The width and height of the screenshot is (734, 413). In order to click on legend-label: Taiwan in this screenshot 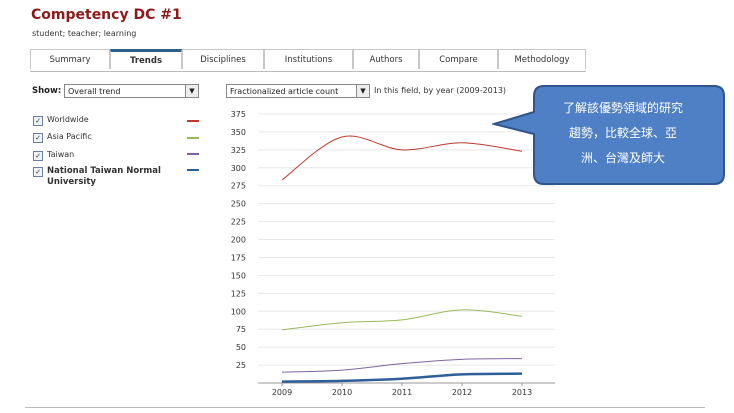, I will do `click(61, 154)`.